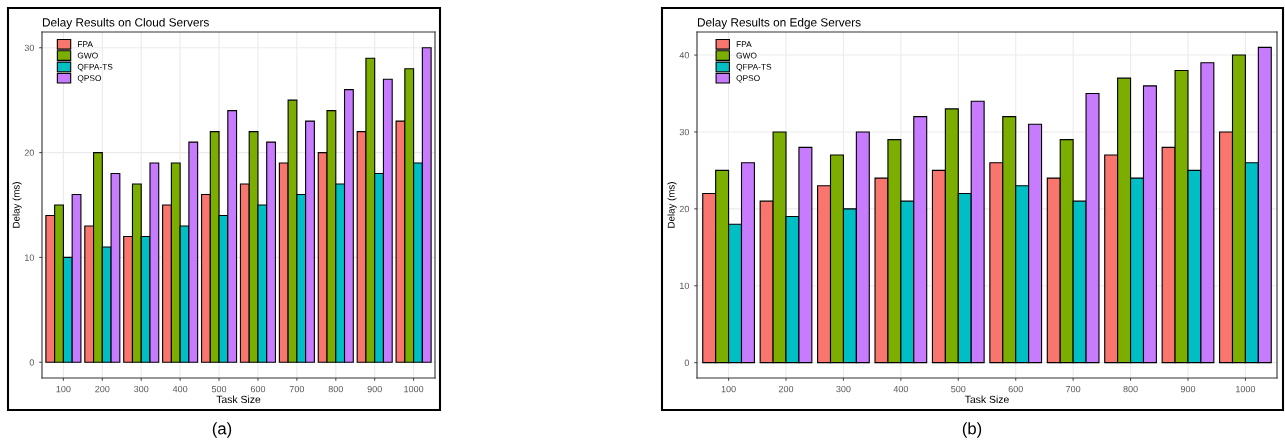 Image resolution: width=1285 pixels, height=443 pixels. Describe the element at coordinates (779, 23) in the screenshot. I see `chart-title: Delay Results on Edge Servers` at that location.